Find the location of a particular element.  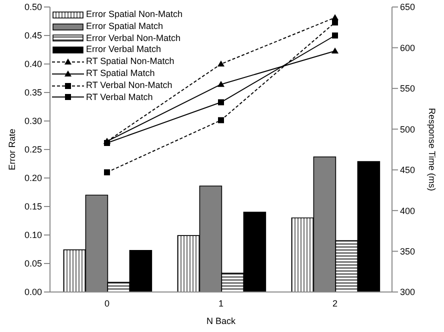

y-tick-label: 0.05 is located at coordinates (33, 263).